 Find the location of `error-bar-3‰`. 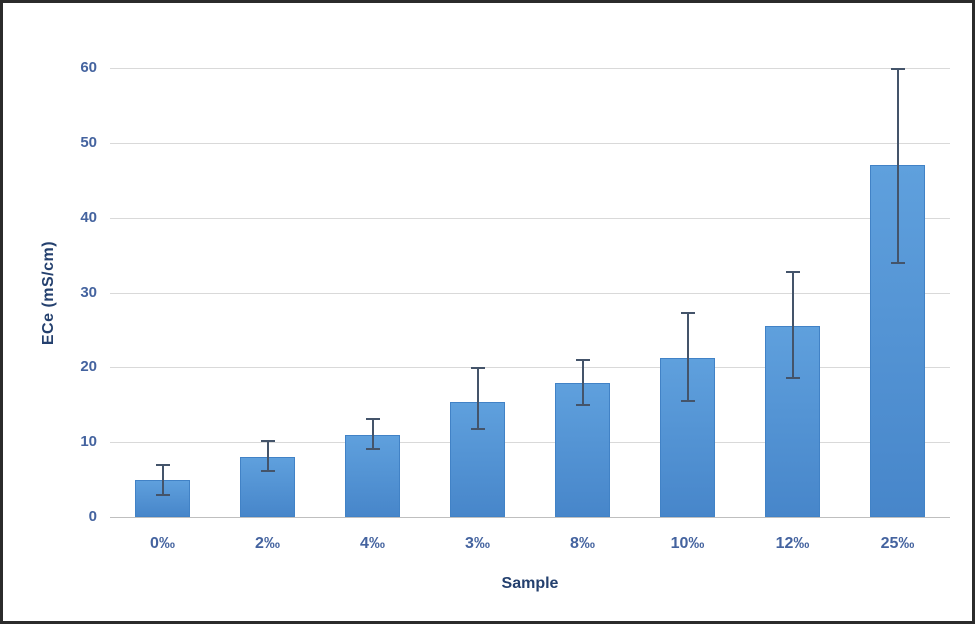

error-bar-3‰ is located at coordinates (477, 399).